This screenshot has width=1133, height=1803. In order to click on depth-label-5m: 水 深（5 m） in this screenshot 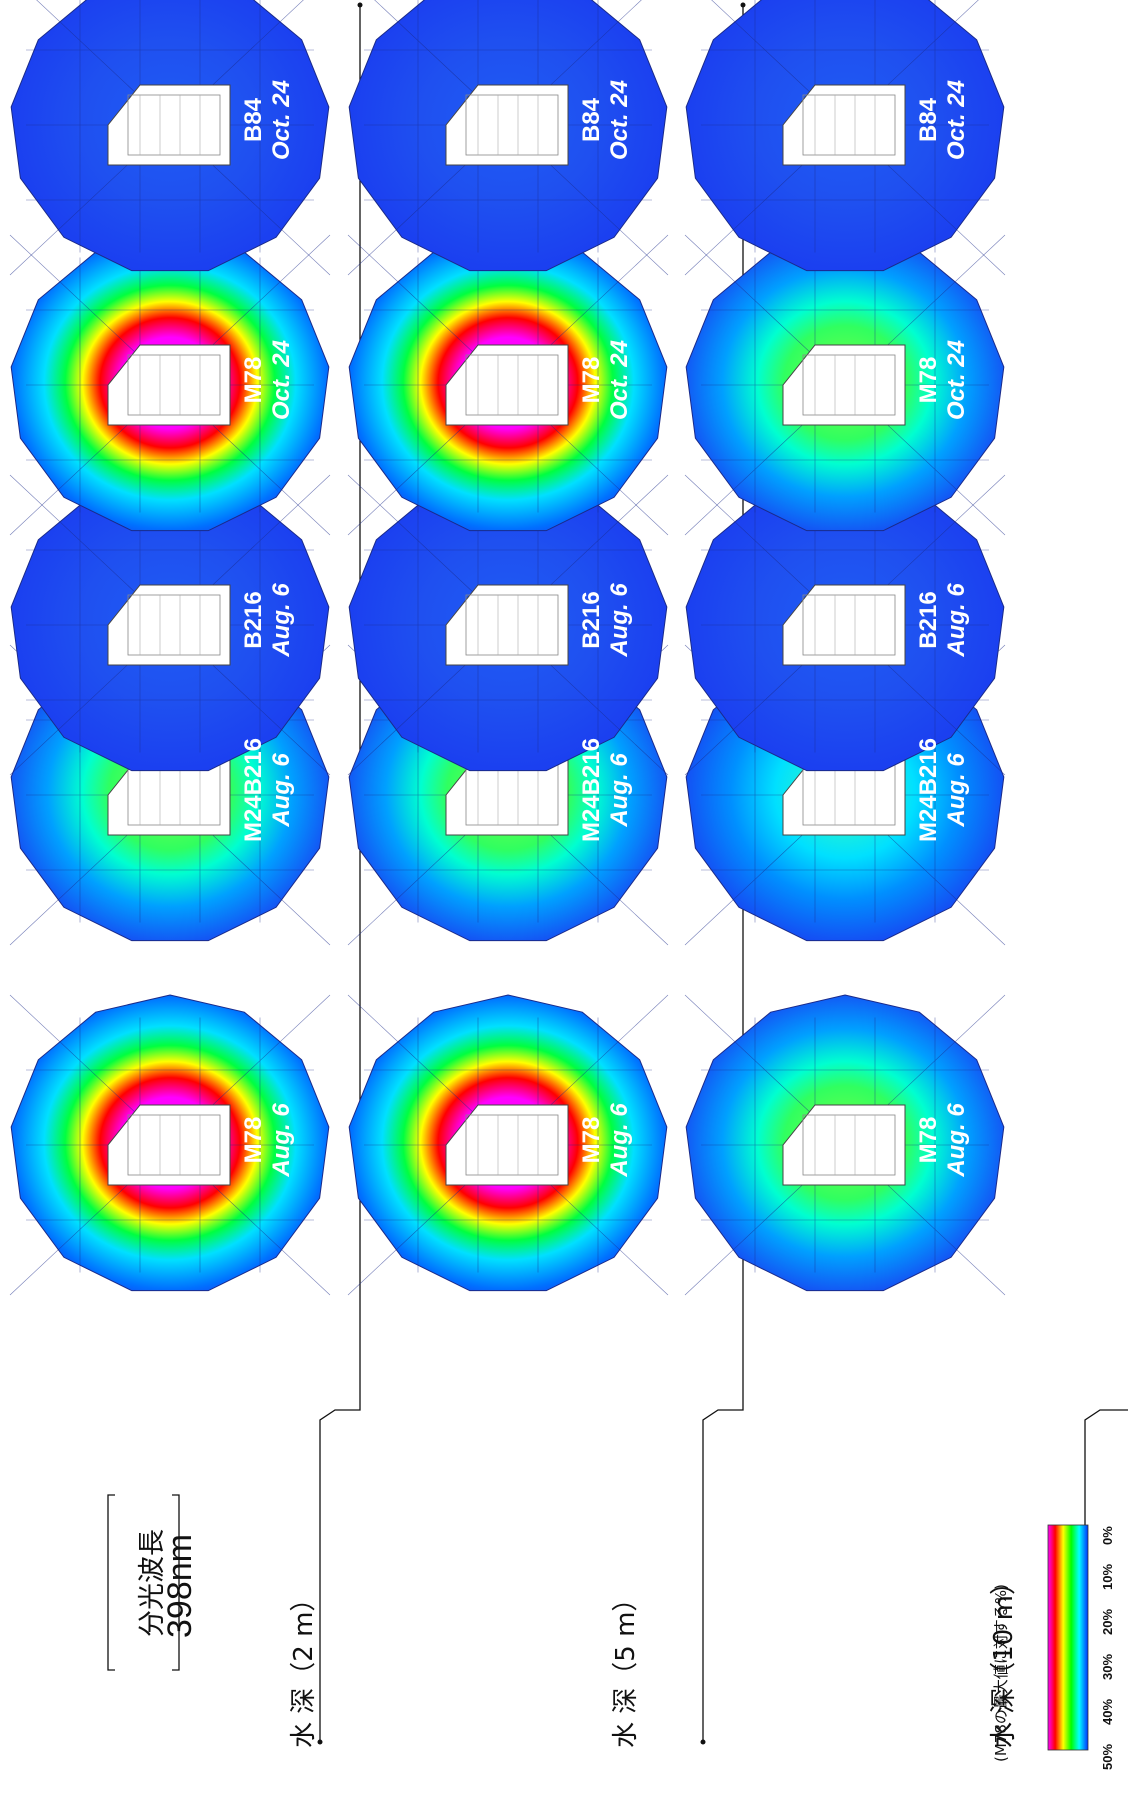, I will do `click(626, 1666)`.